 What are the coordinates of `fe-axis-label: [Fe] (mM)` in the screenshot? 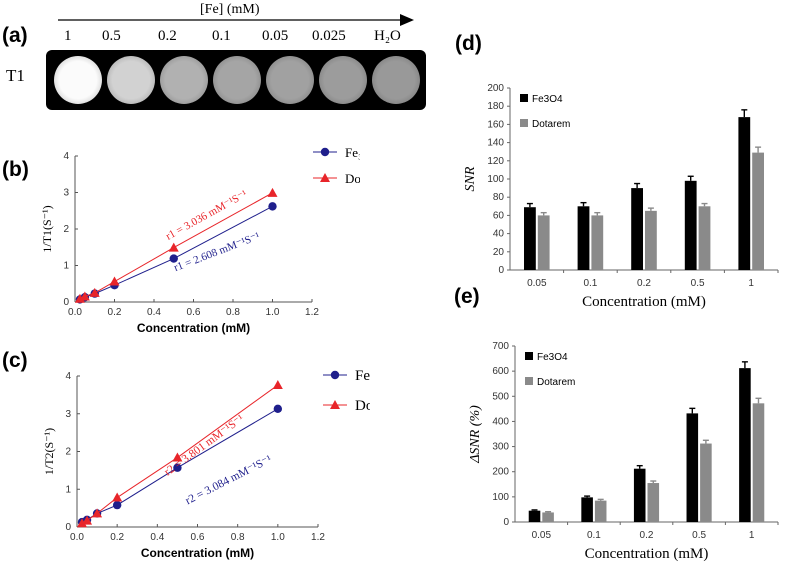 It's located at (230, 9).